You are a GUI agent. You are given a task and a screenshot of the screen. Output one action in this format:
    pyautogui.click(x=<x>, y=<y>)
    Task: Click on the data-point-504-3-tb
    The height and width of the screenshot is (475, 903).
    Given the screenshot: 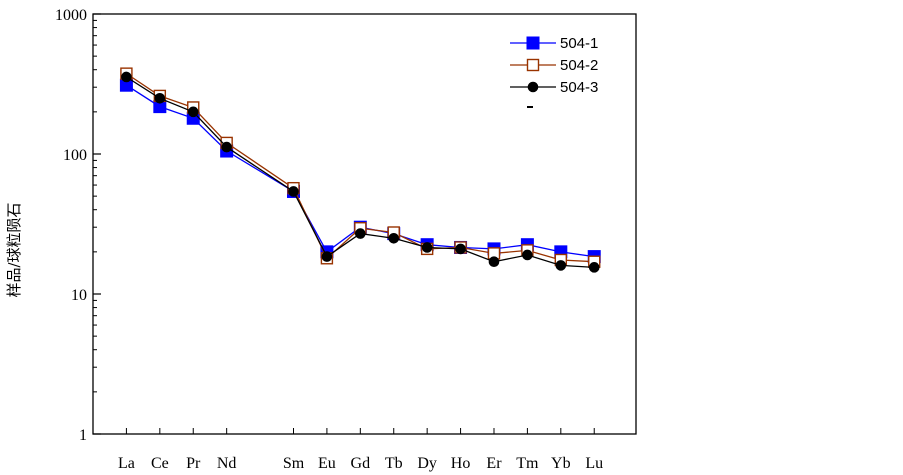 What is the action you would take?
    pyautogui.click(x=394, y=238)
    